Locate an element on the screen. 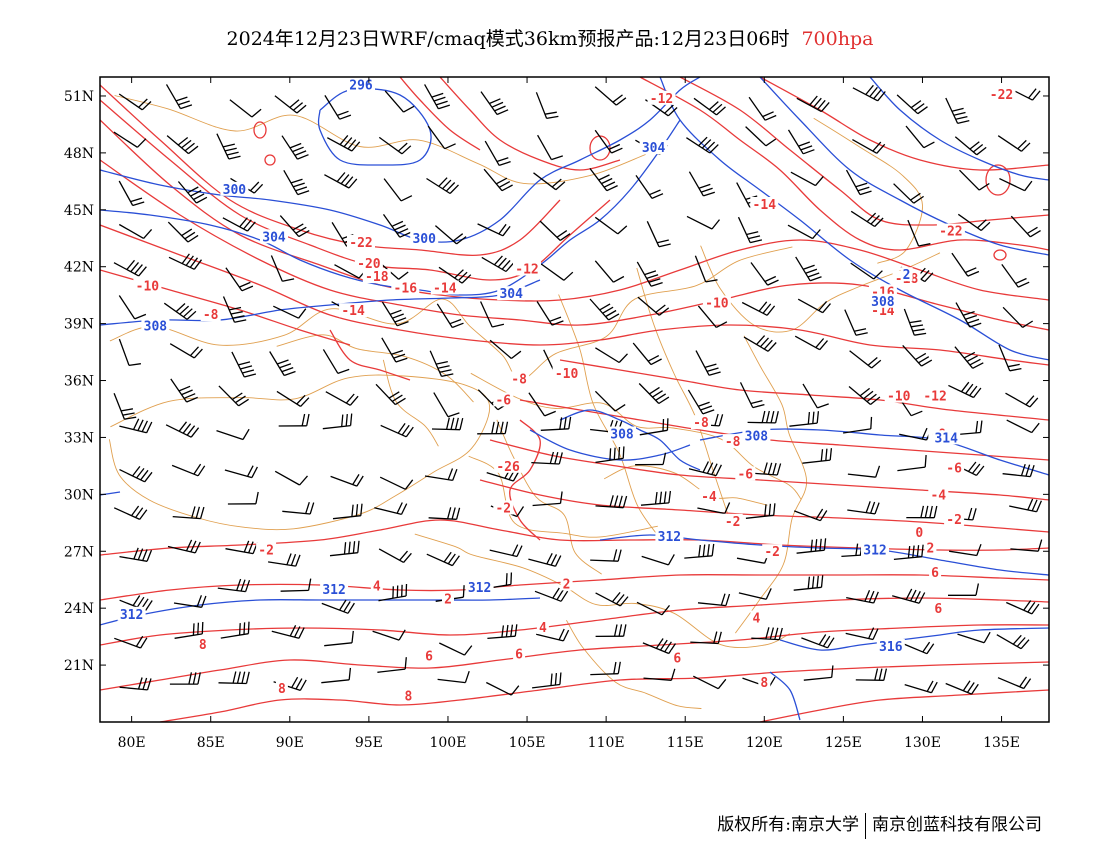 Image resolution: width=1100 pixels, height=850 pixels. lon-label: 115E is located at coordinates (685, 743).